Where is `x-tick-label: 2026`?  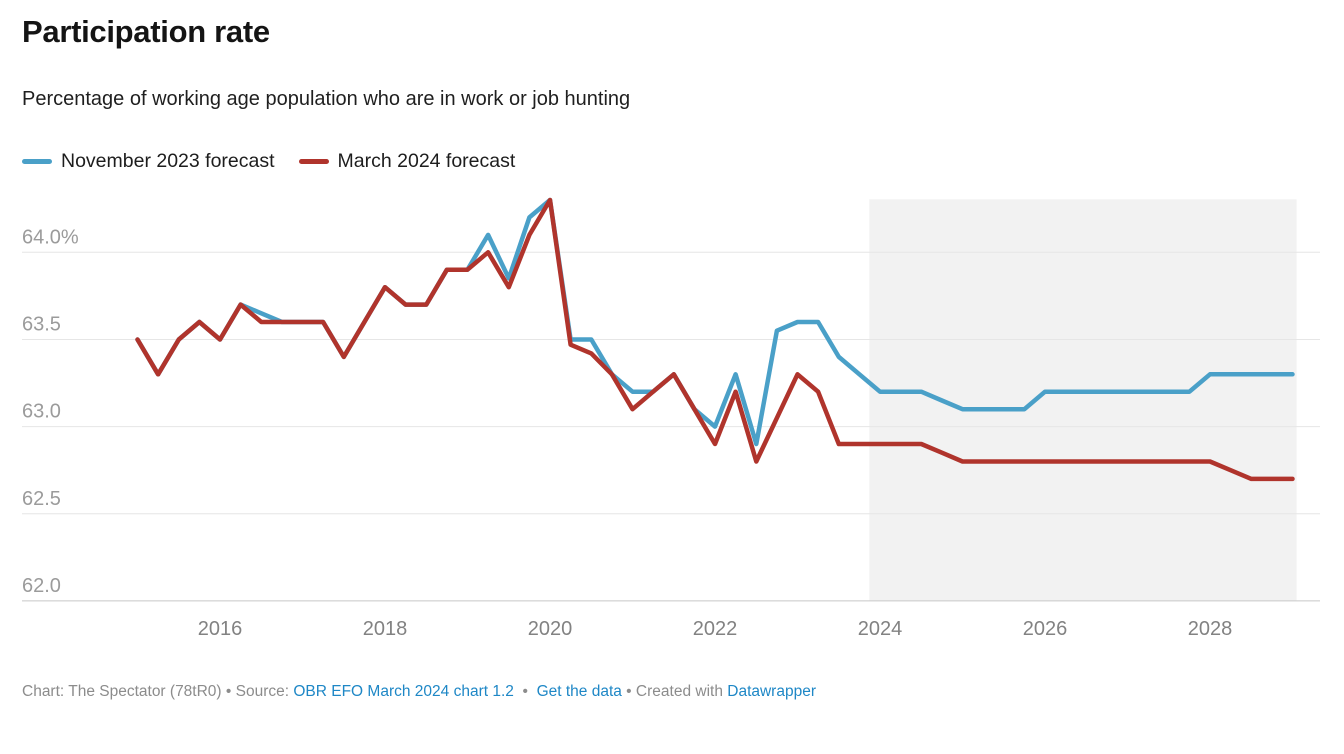
x-tick-label: 2026 is located at coordinates (1045, 629).